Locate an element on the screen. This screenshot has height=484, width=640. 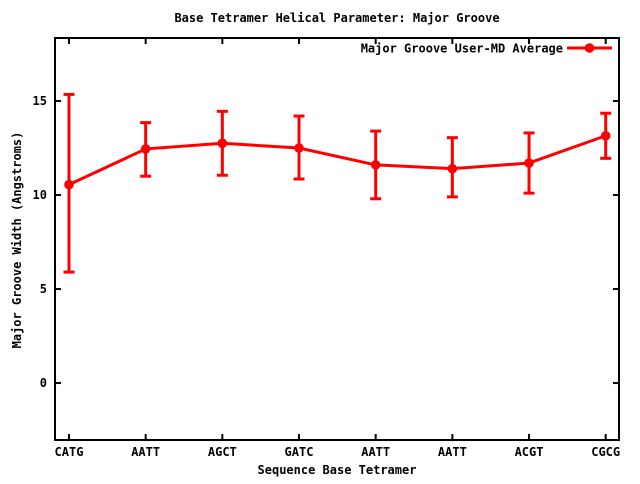
x-tick-label: CATG is located at coordinates (69, 452).